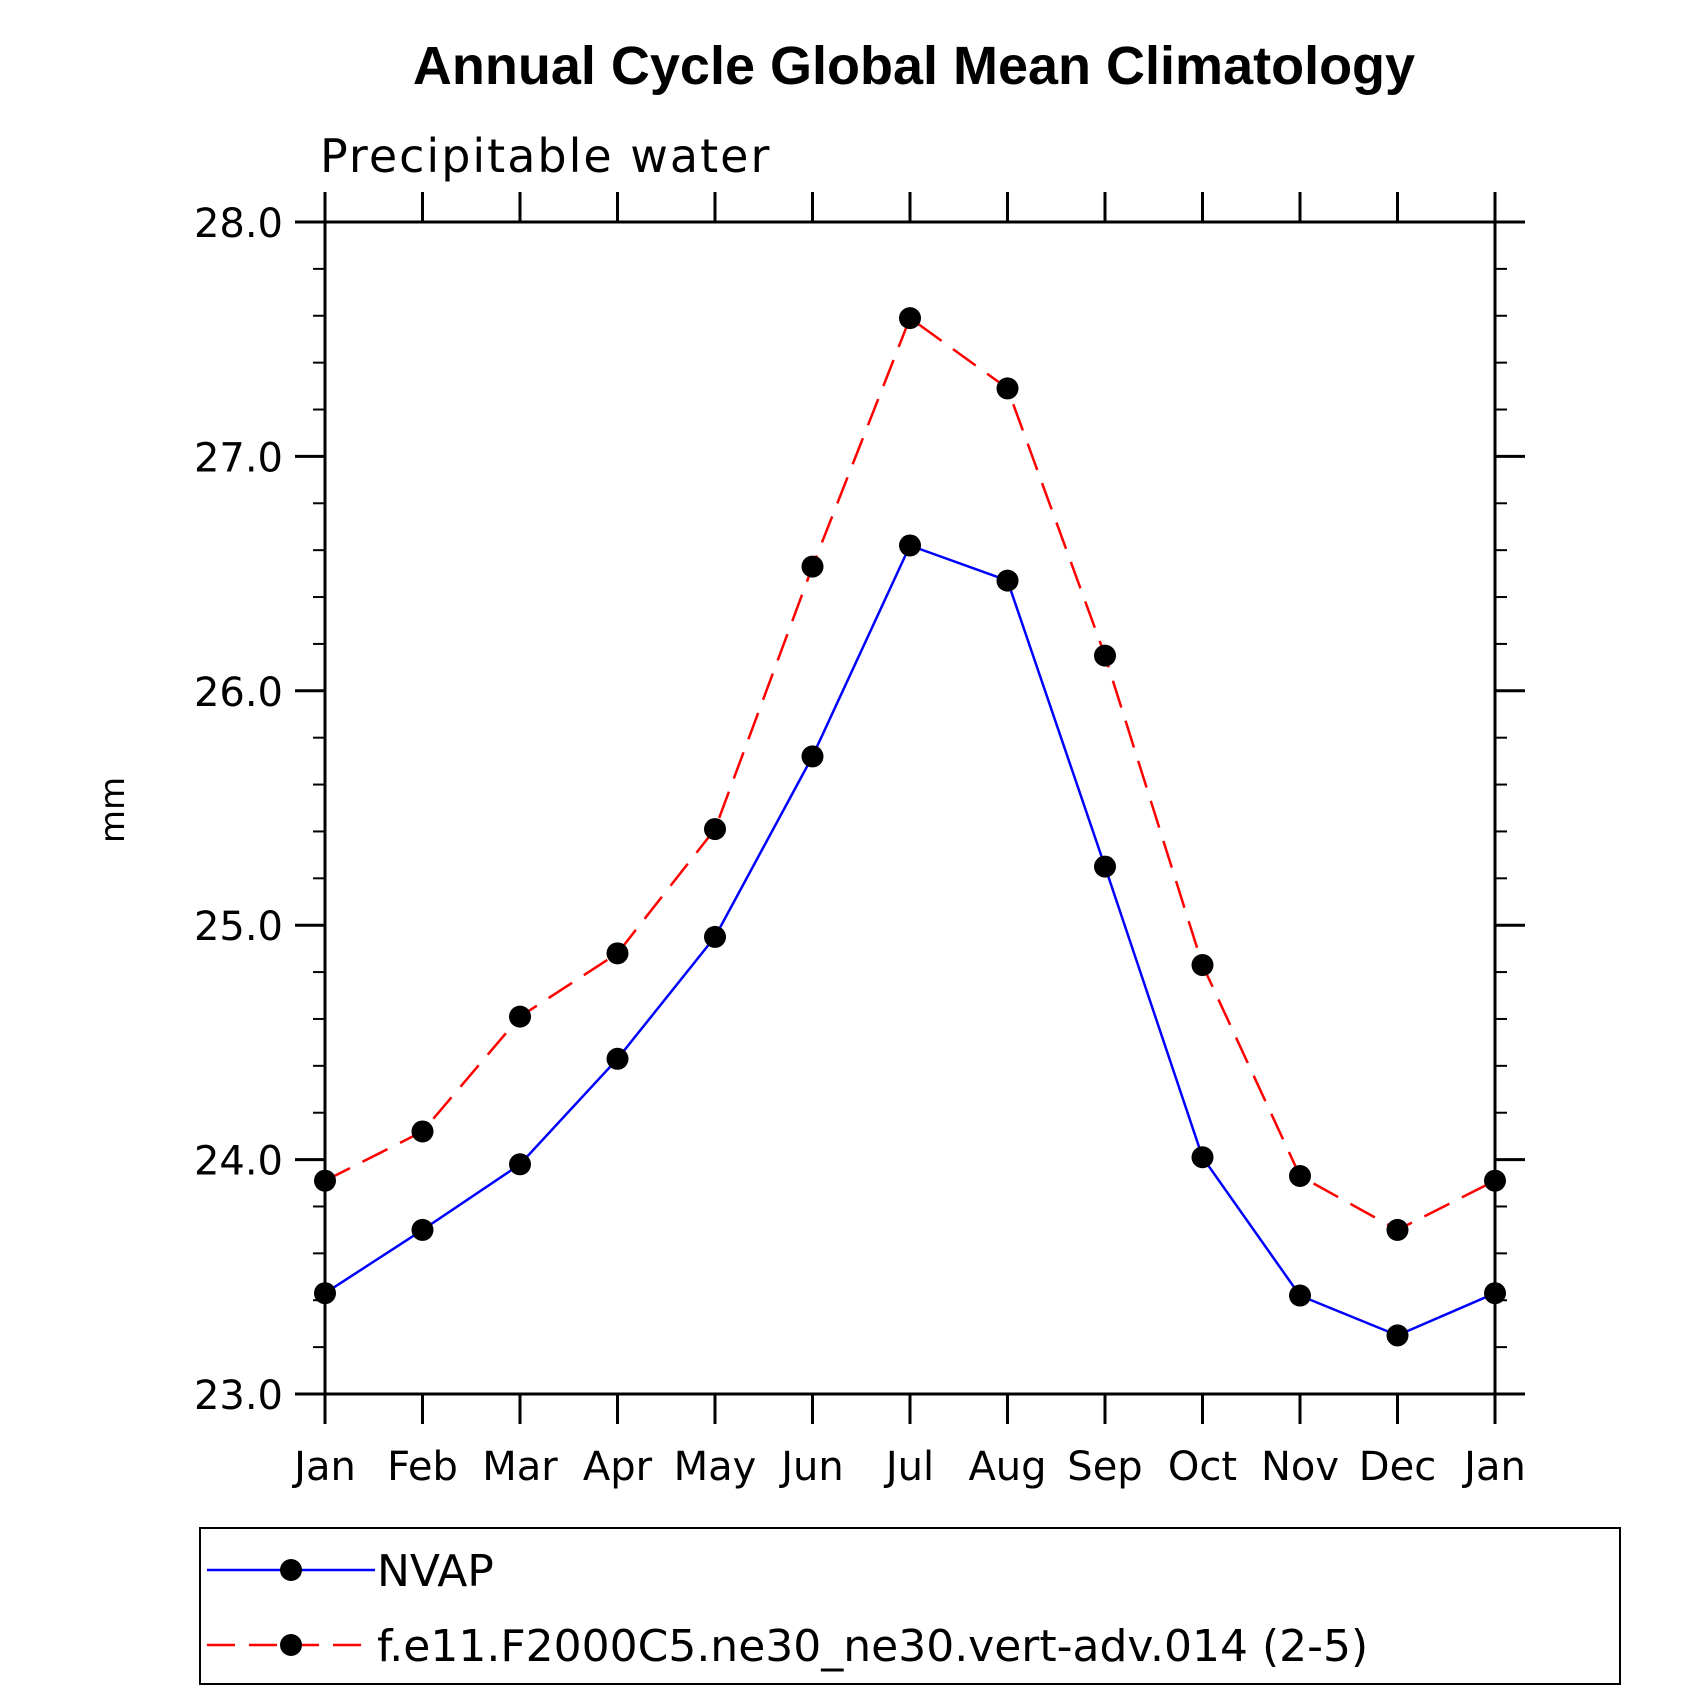  Describe the element at coordinates (238, 810) in the screenshot. I see `y-tick-labels: 23.0 24.0 25.0 26.0 27.0 28.0` at that location.